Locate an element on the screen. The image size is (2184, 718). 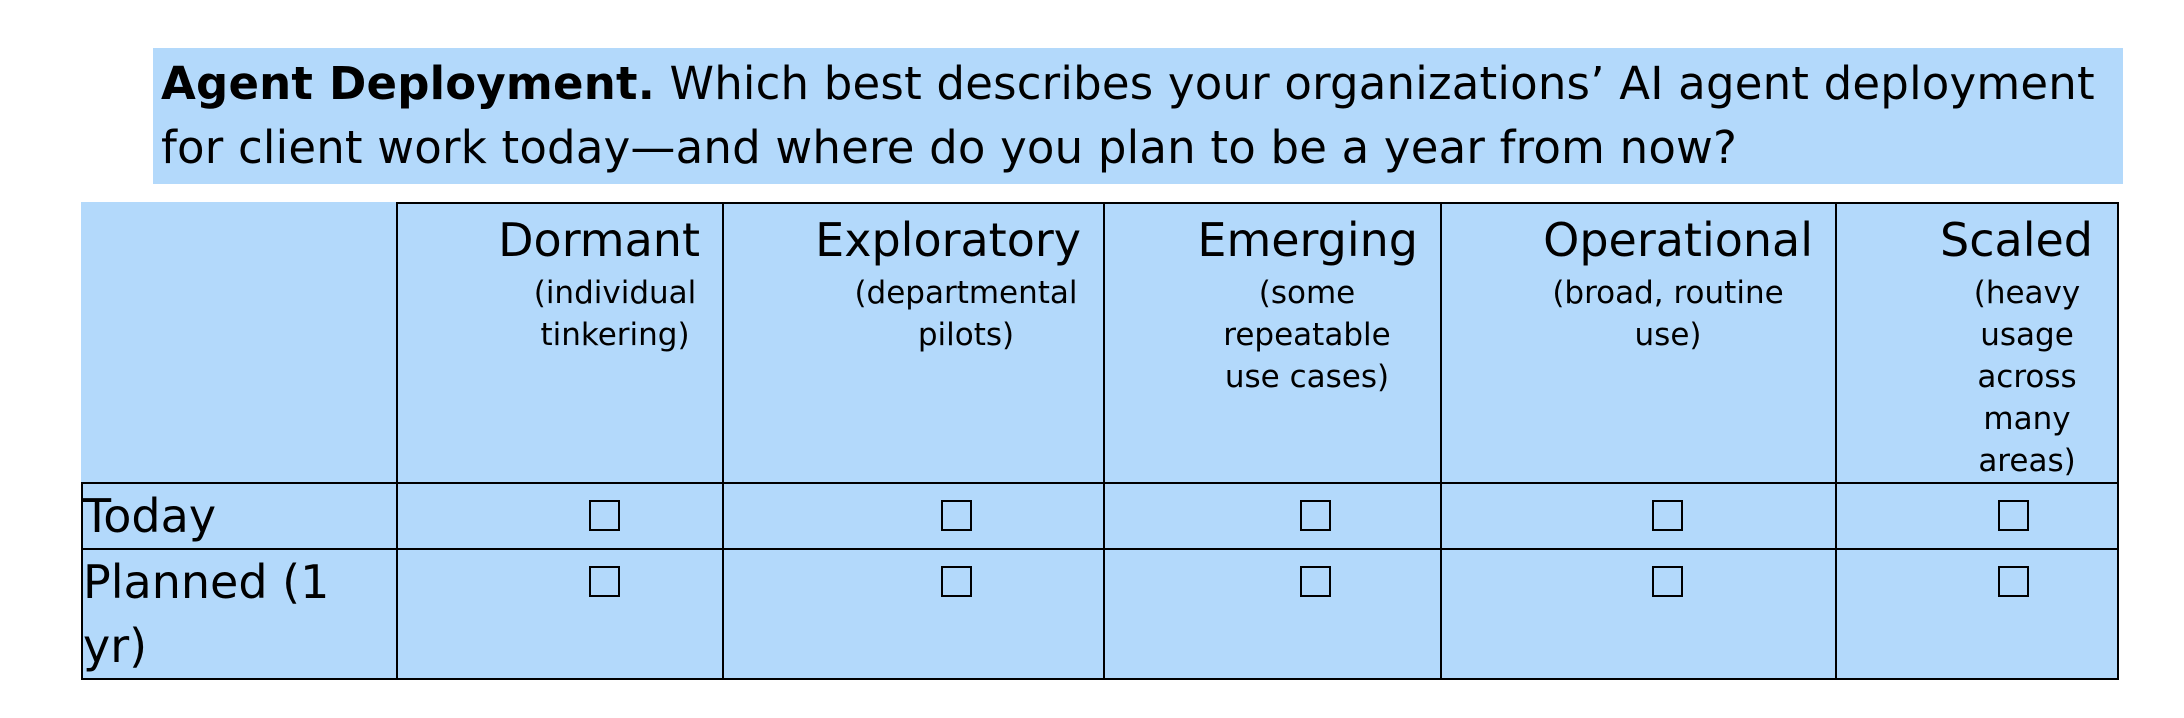
row-label: Today is located at coordinates (239, 516).